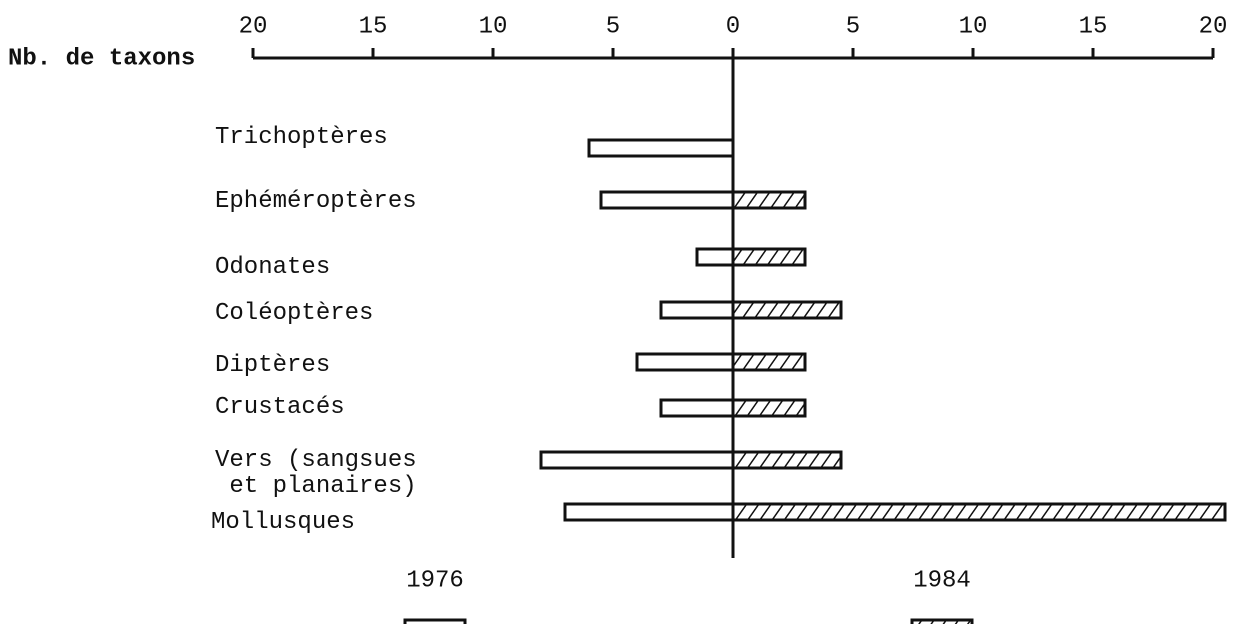  I want to click on category-label: Crustacés, so click(280, 407).